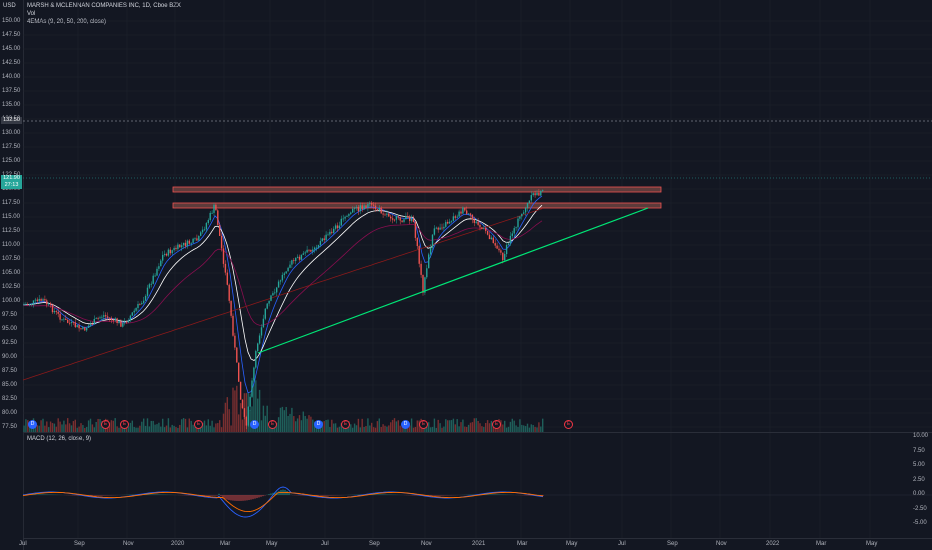 Image resolution: width=932 pixels, height=550 pixels. What do you see at coordinates (11, 287) in the screenshot?
I see `price-tick: 102.50` at bounding box center [11, 287].